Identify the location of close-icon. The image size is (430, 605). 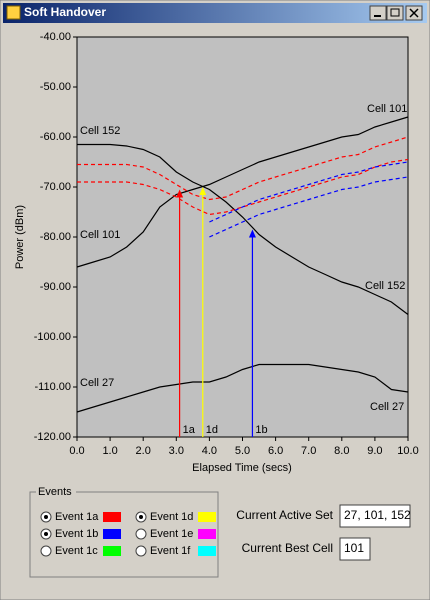
(414, 13).